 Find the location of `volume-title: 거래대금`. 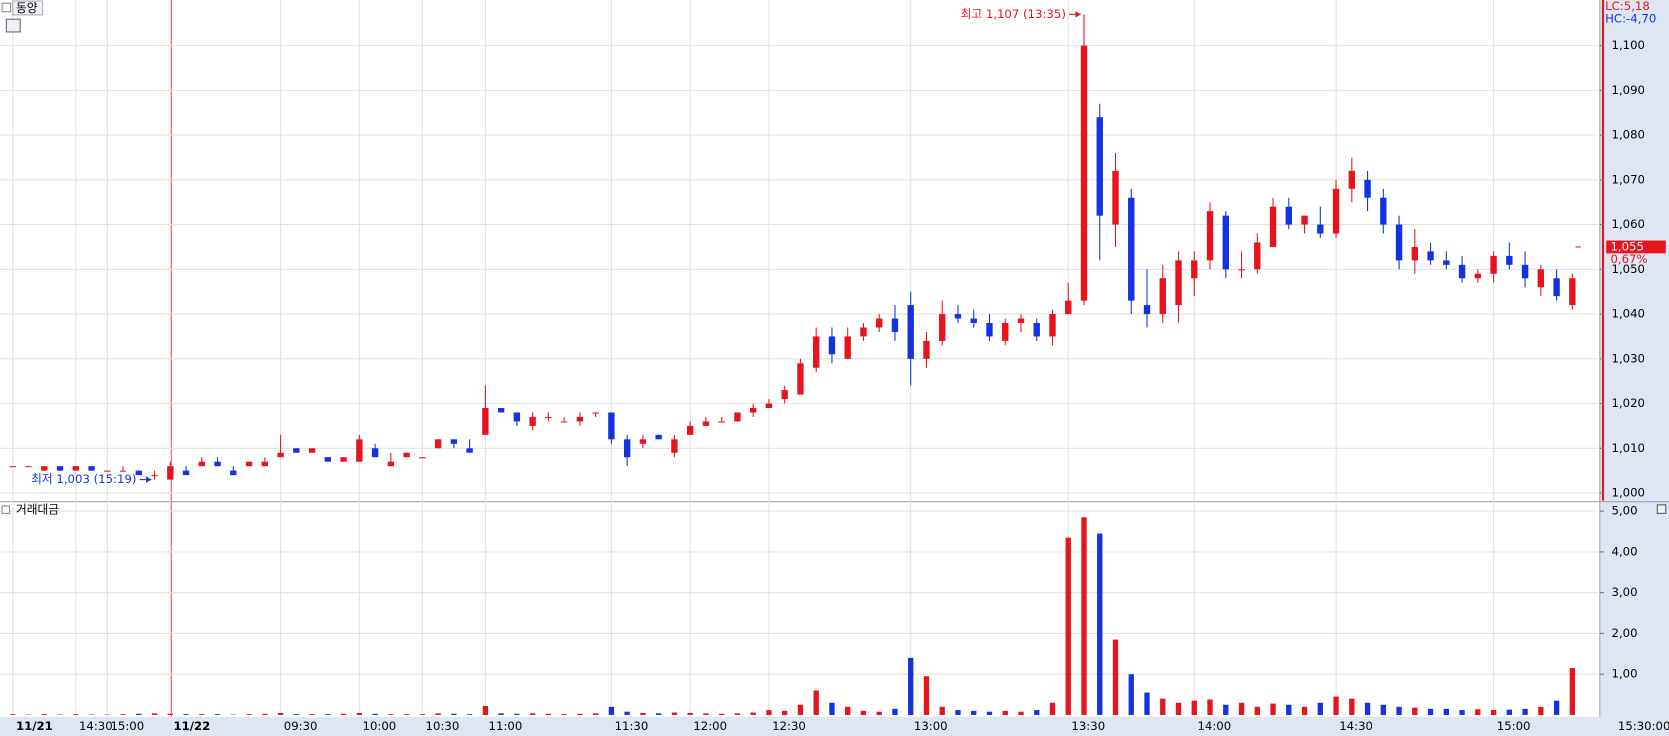

volume-title: 거래대금 is located at coordinates (37, 510).